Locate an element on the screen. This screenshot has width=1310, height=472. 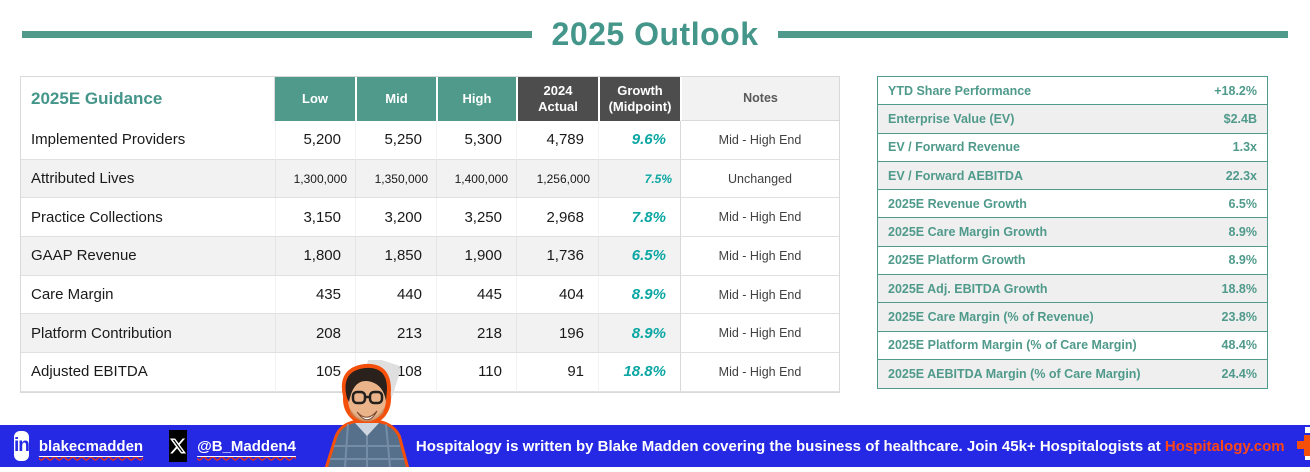
row-label: Practice Collections is located at coordinates (148, 218).